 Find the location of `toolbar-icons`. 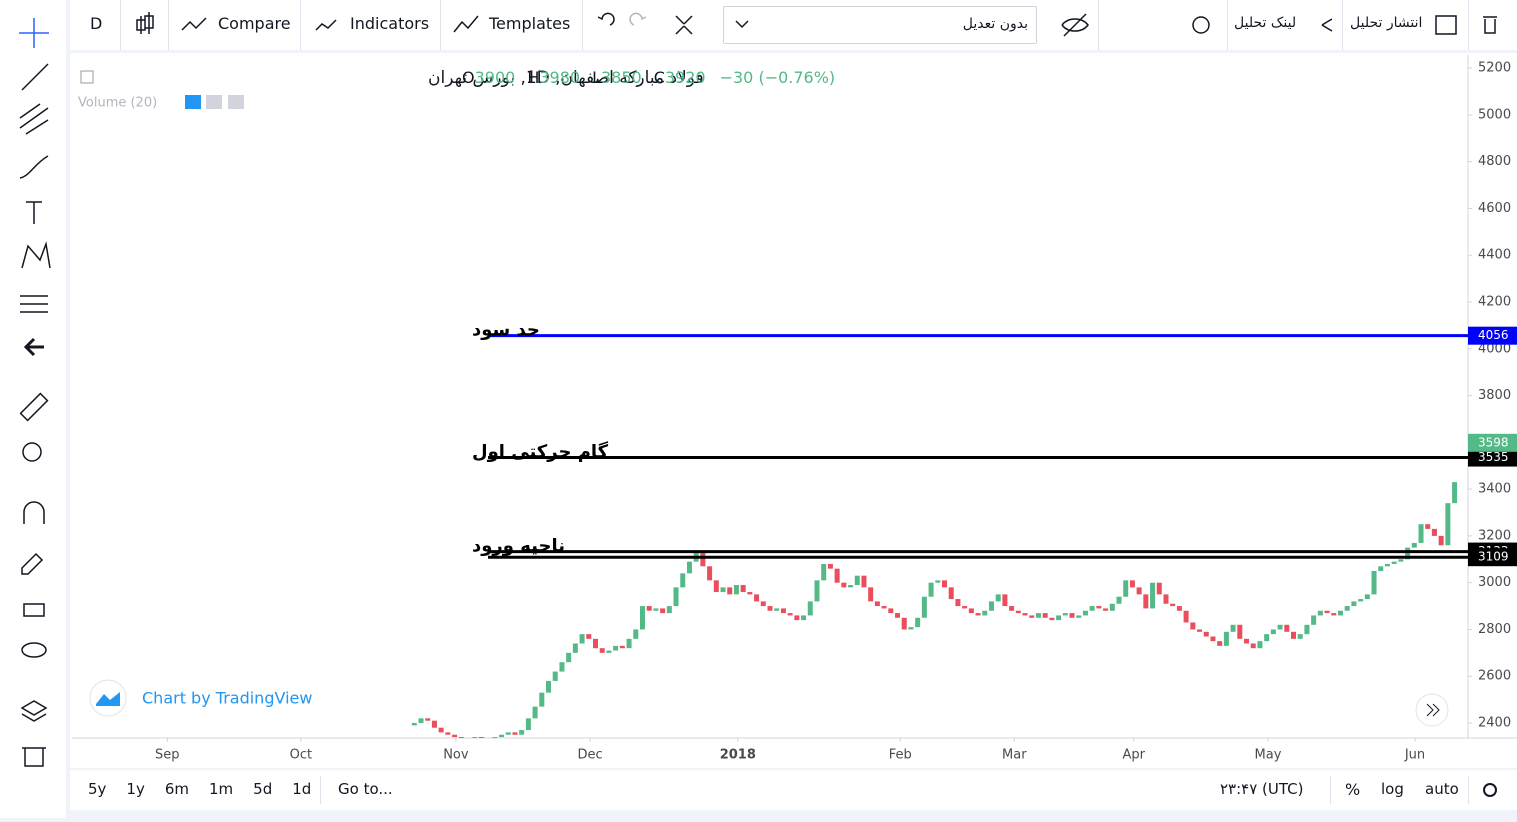

toolbar-icons is located at coordinates (816, 24).